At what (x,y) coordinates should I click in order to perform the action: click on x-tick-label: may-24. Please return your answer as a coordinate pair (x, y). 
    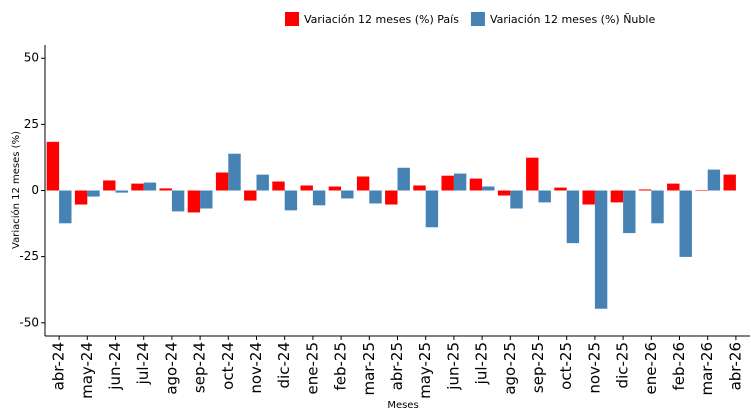
    Looking at the image, I should click on (87, 370).